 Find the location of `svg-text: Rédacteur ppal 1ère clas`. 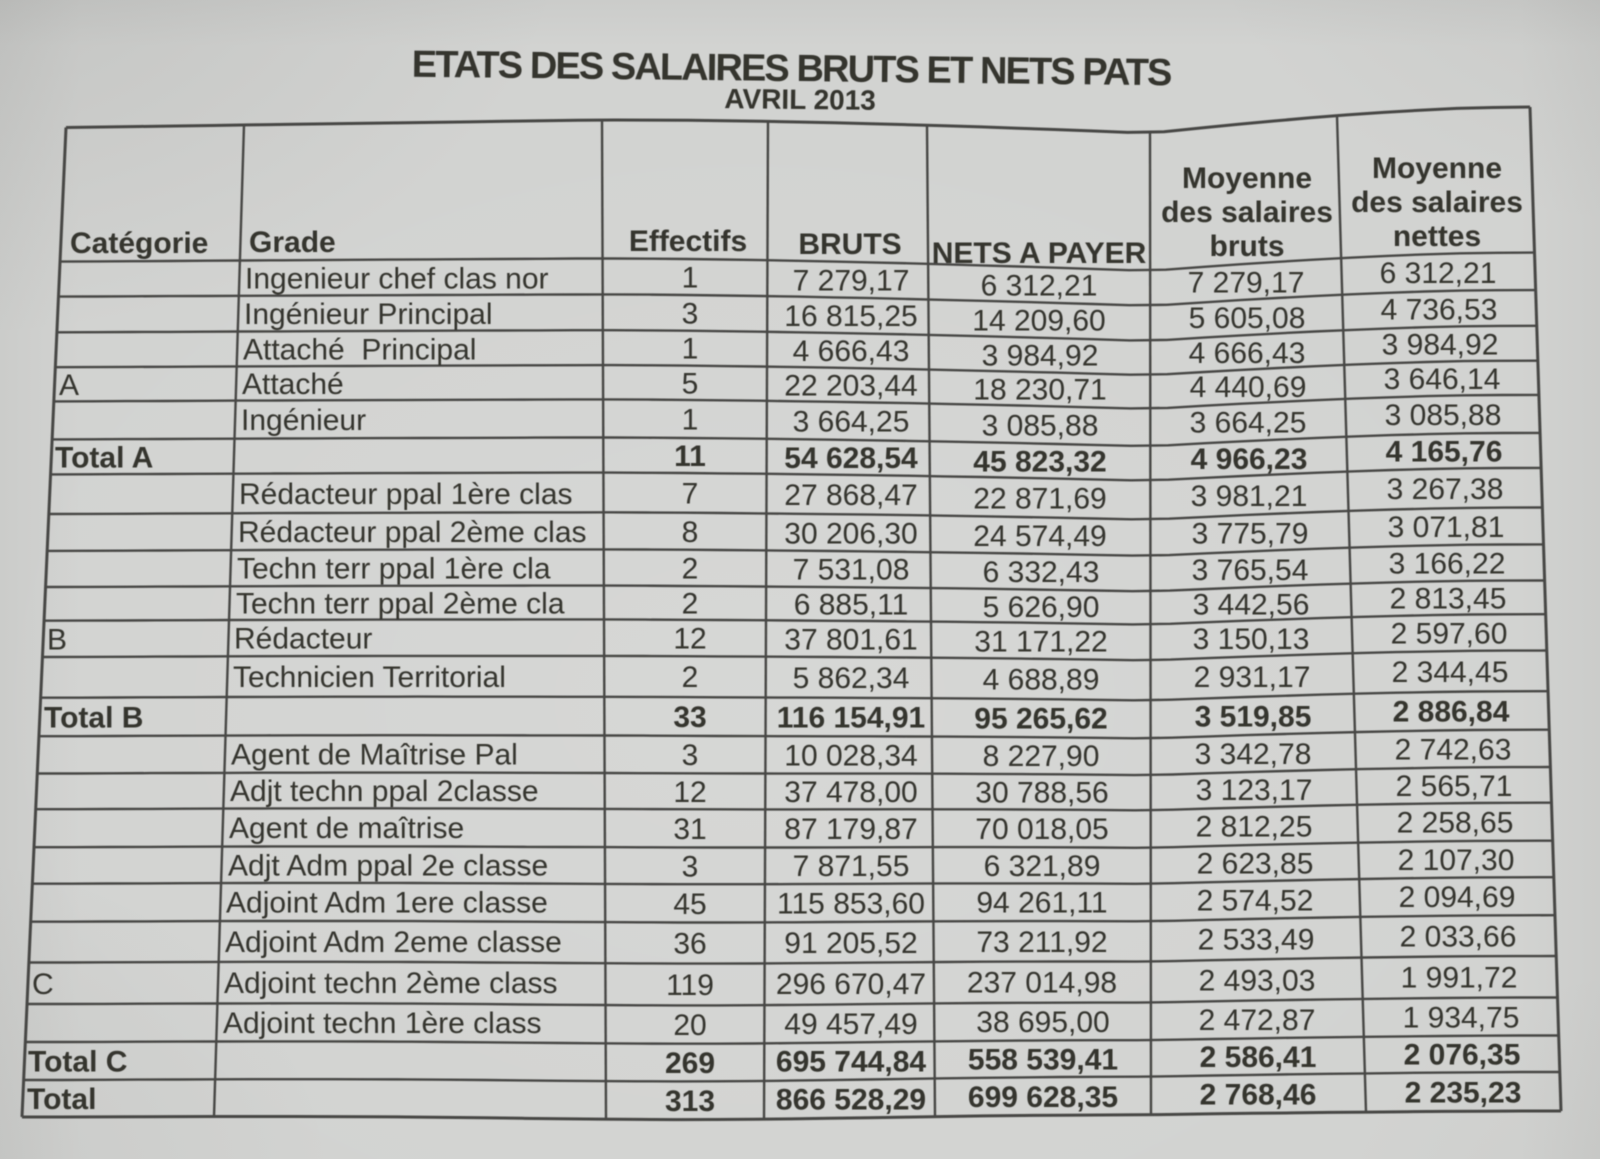

svg-text: Rédacteur ppal 1ère clas is located at coordinates (406, 494).